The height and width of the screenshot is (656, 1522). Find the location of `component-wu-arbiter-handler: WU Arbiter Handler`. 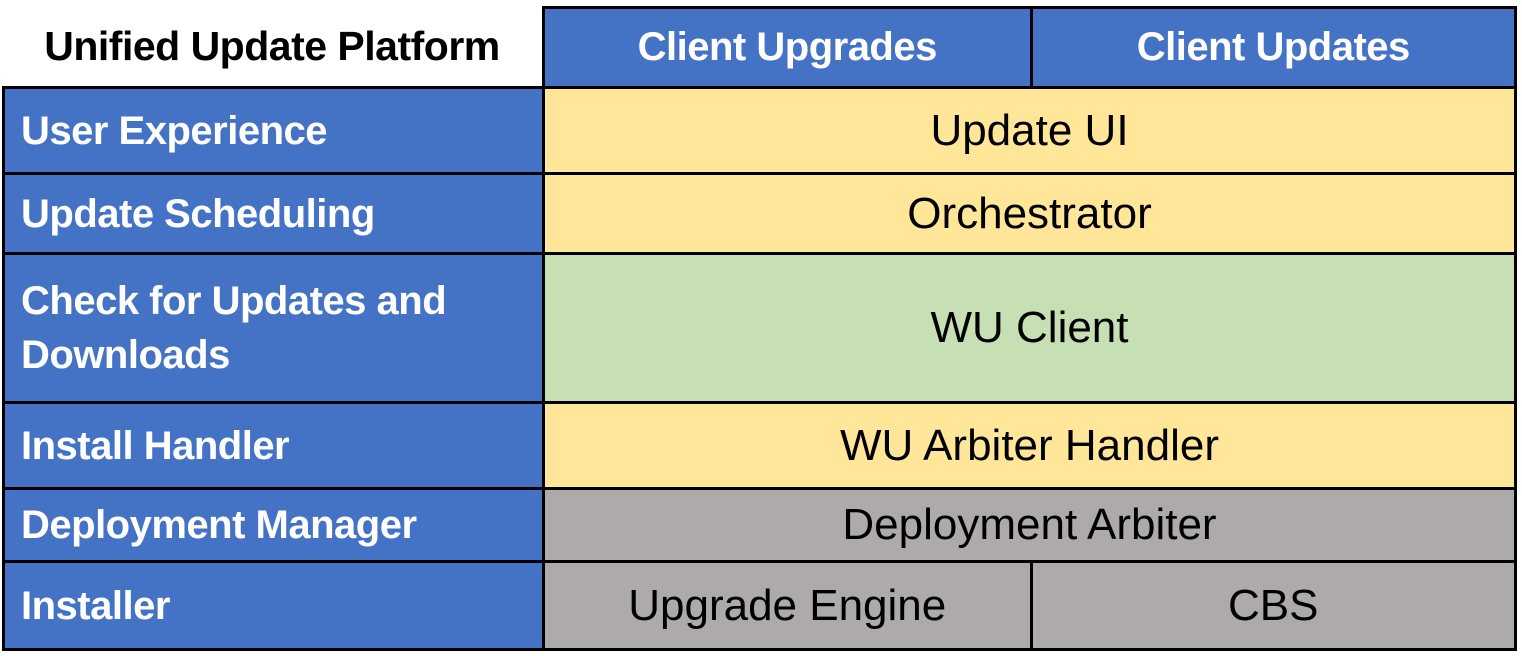

component-wu-arbiter-handler: WU Arbiter Handler is located at coordinates (1031, 445).